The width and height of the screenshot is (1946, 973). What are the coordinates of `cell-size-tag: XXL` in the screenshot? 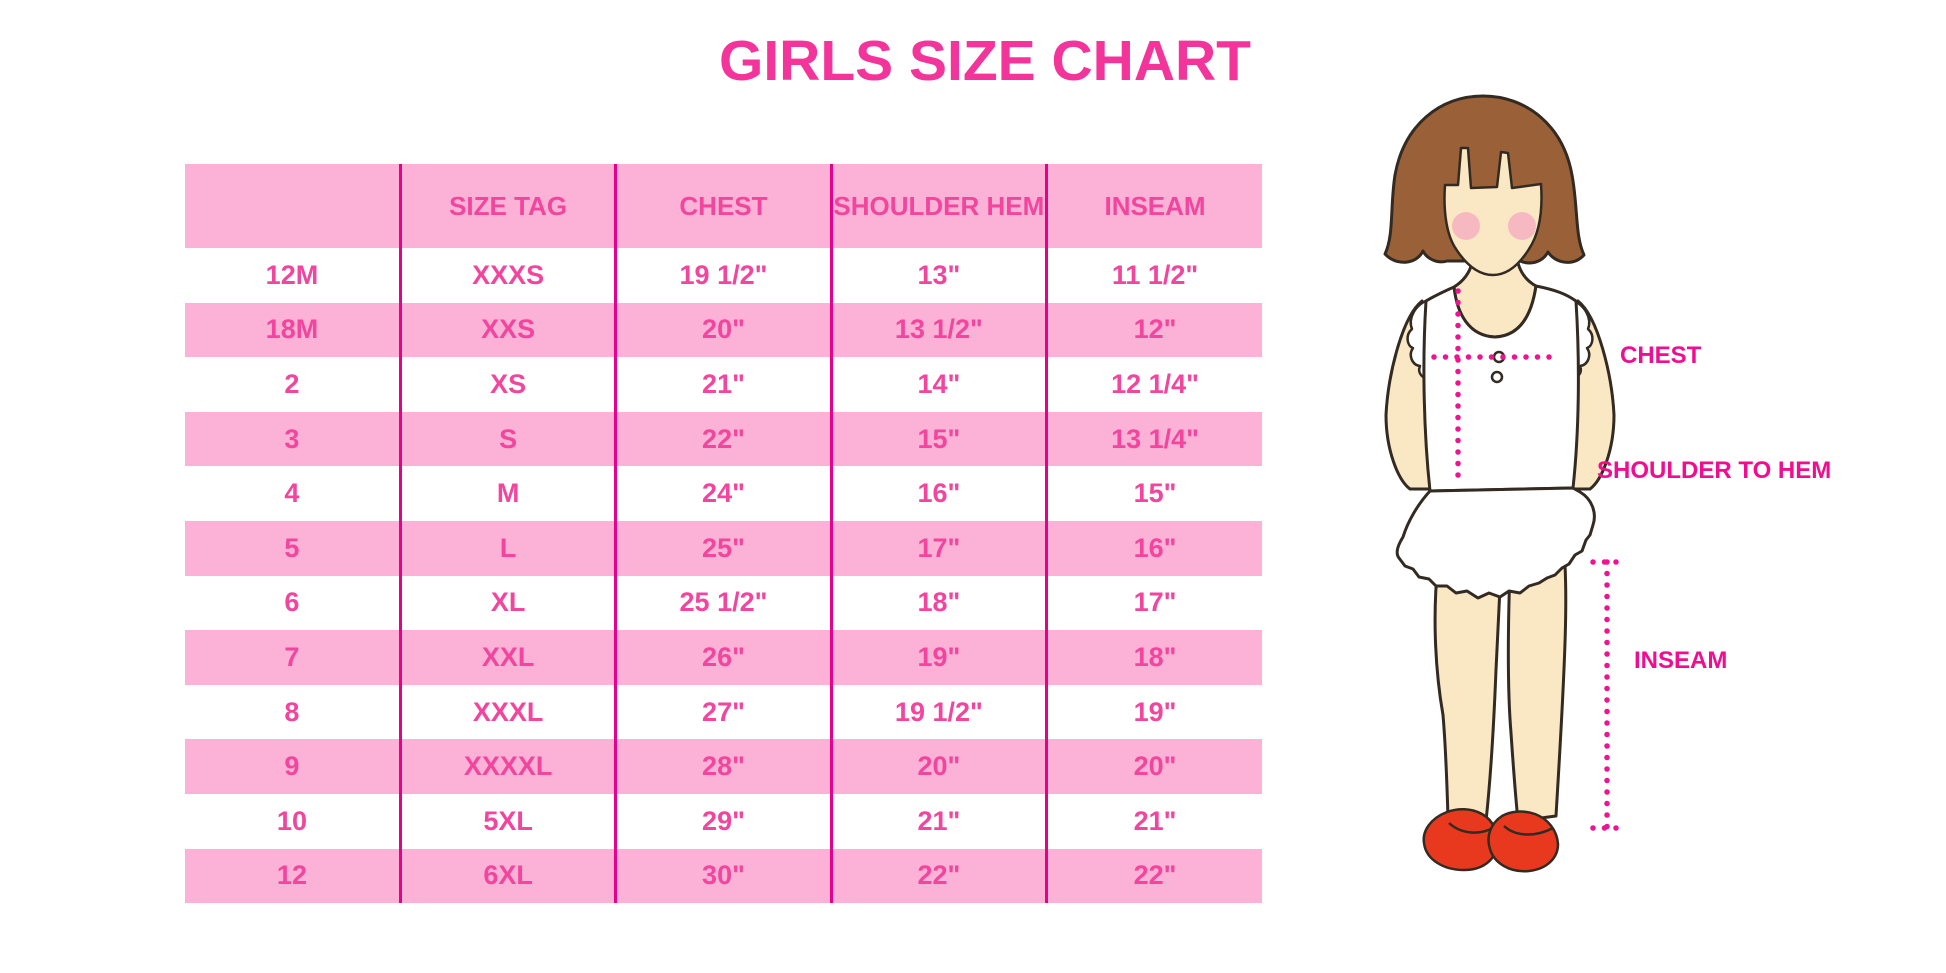 It's located at (507, 657).